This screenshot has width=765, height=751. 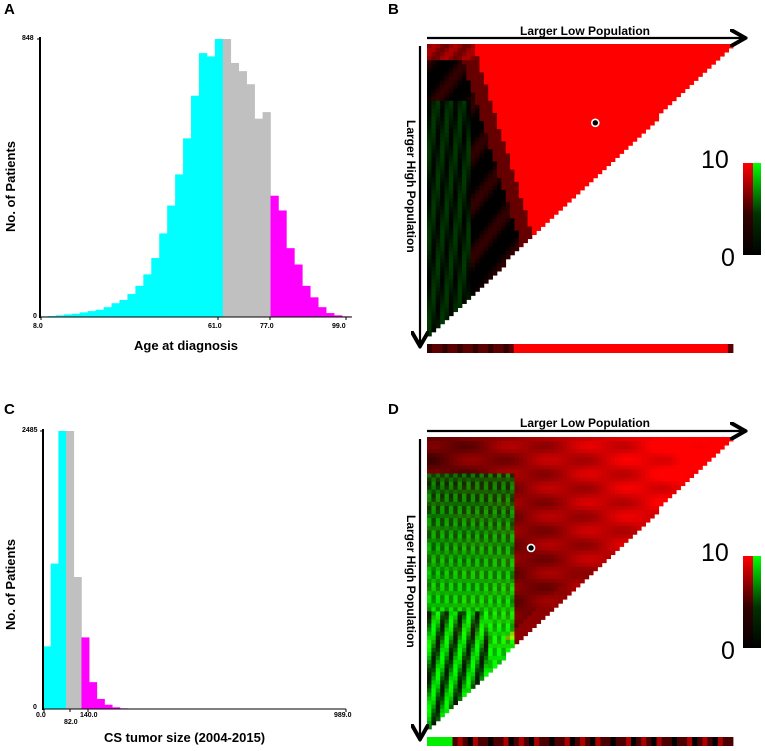 What do you see at coordinates (595, 123) in the screenshot?
I see `panel-b-marker` at bounding box center [595, 123].